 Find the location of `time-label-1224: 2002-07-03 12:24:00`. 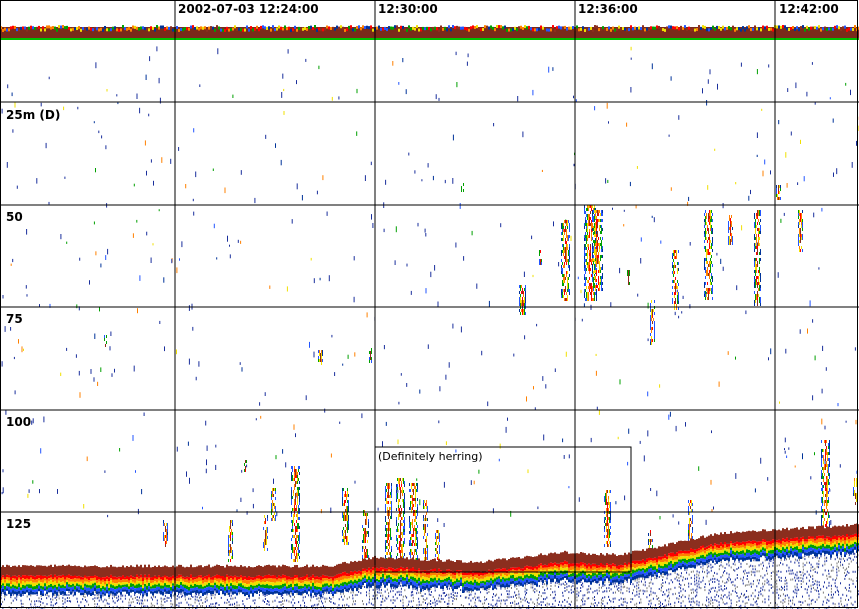

time-label-1224: 2002-07-03 12:24:00 is located at coordinates (248, 9).